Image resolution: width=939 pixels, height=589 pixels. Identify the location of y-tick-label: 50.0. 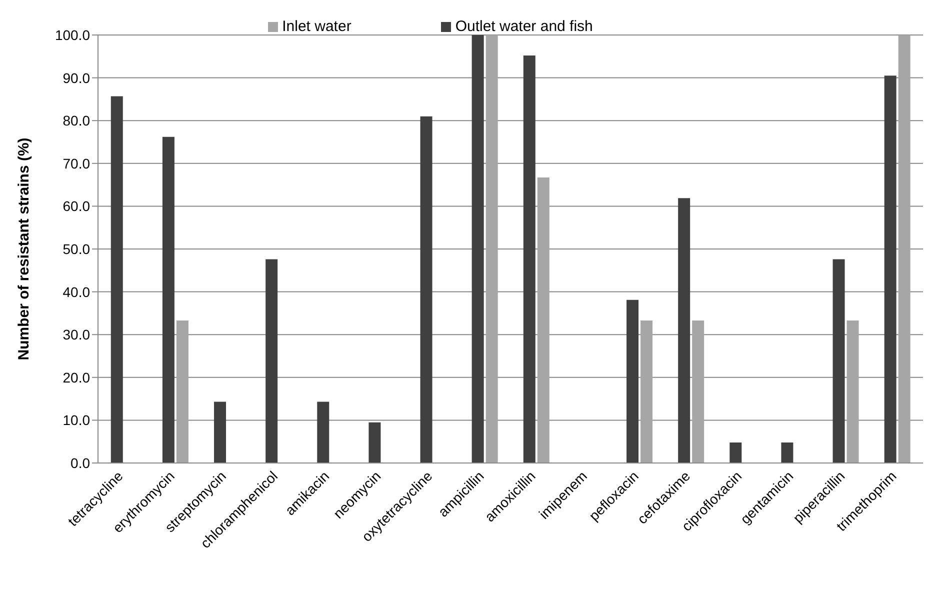
(76, 248).